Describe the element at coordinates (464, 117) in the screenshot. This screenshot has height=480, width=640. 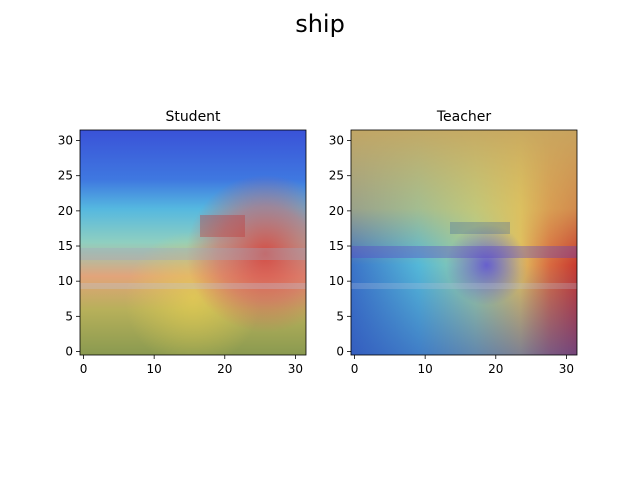
I see `teacher-title: Teacher` at that location.